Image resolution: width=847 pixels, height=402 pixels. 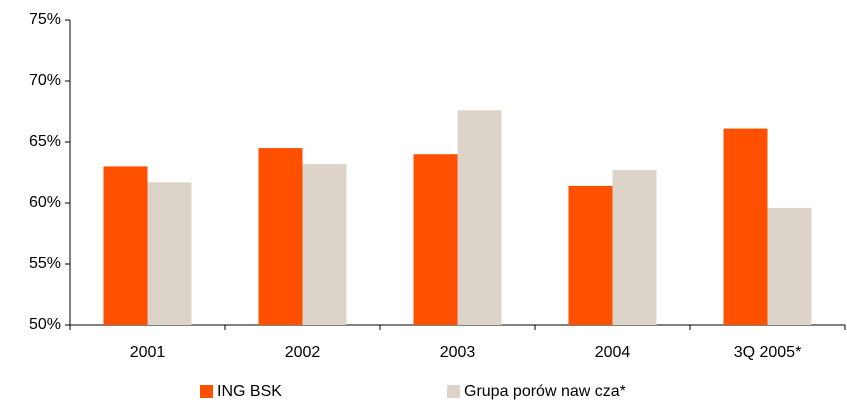 I want to click on x-tick-label: 2002, so click(x=303, y=352).